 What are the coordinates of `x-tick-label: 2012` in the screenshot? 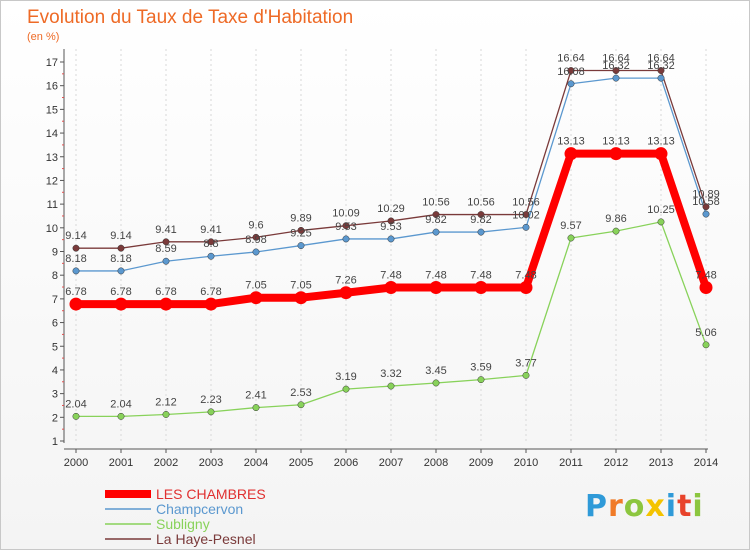 It's located at (616, 463).